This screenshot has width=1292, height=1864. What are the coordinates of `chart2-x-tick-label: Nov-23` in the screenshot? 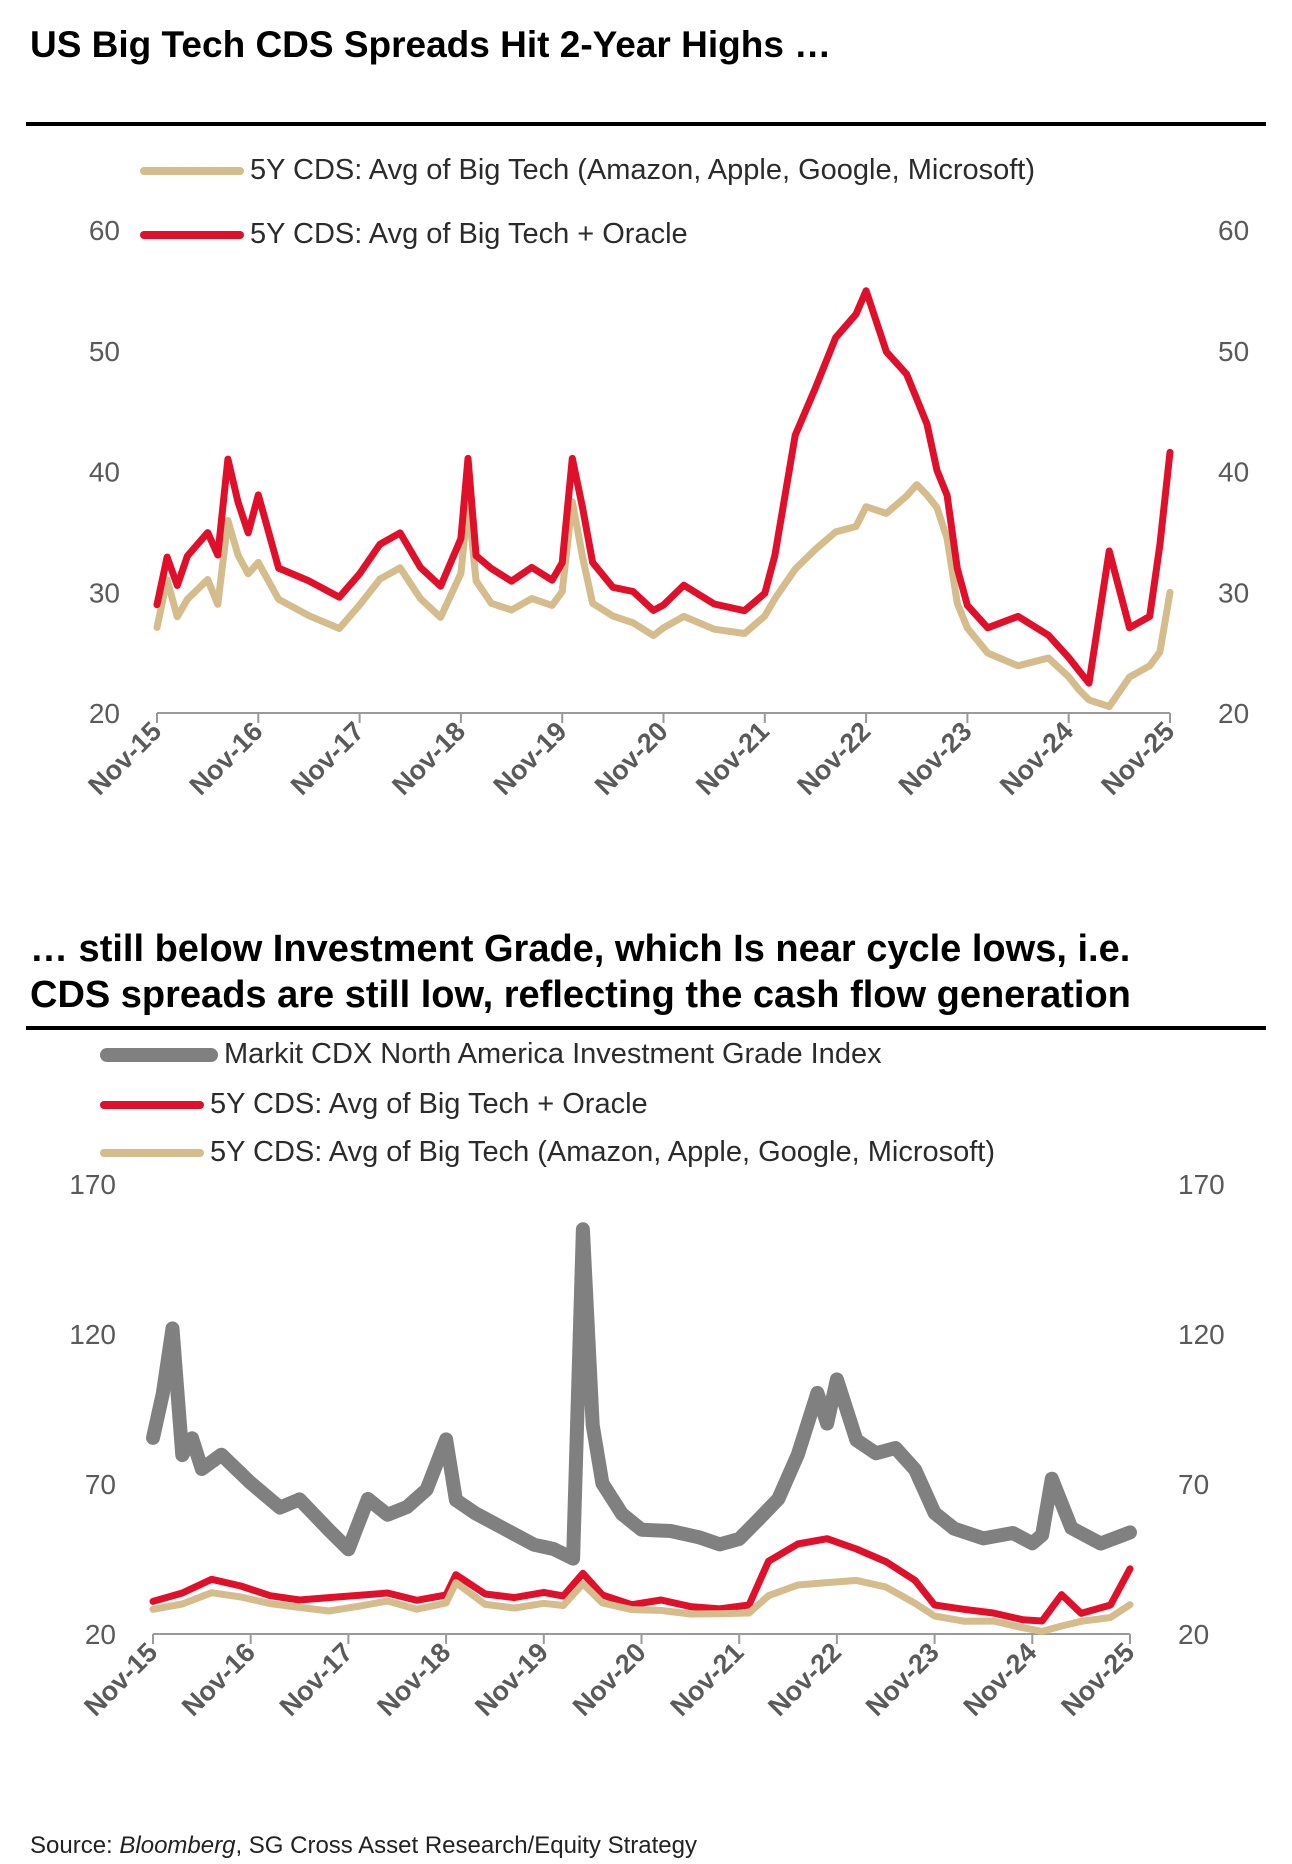 It's located at (902, 1679).